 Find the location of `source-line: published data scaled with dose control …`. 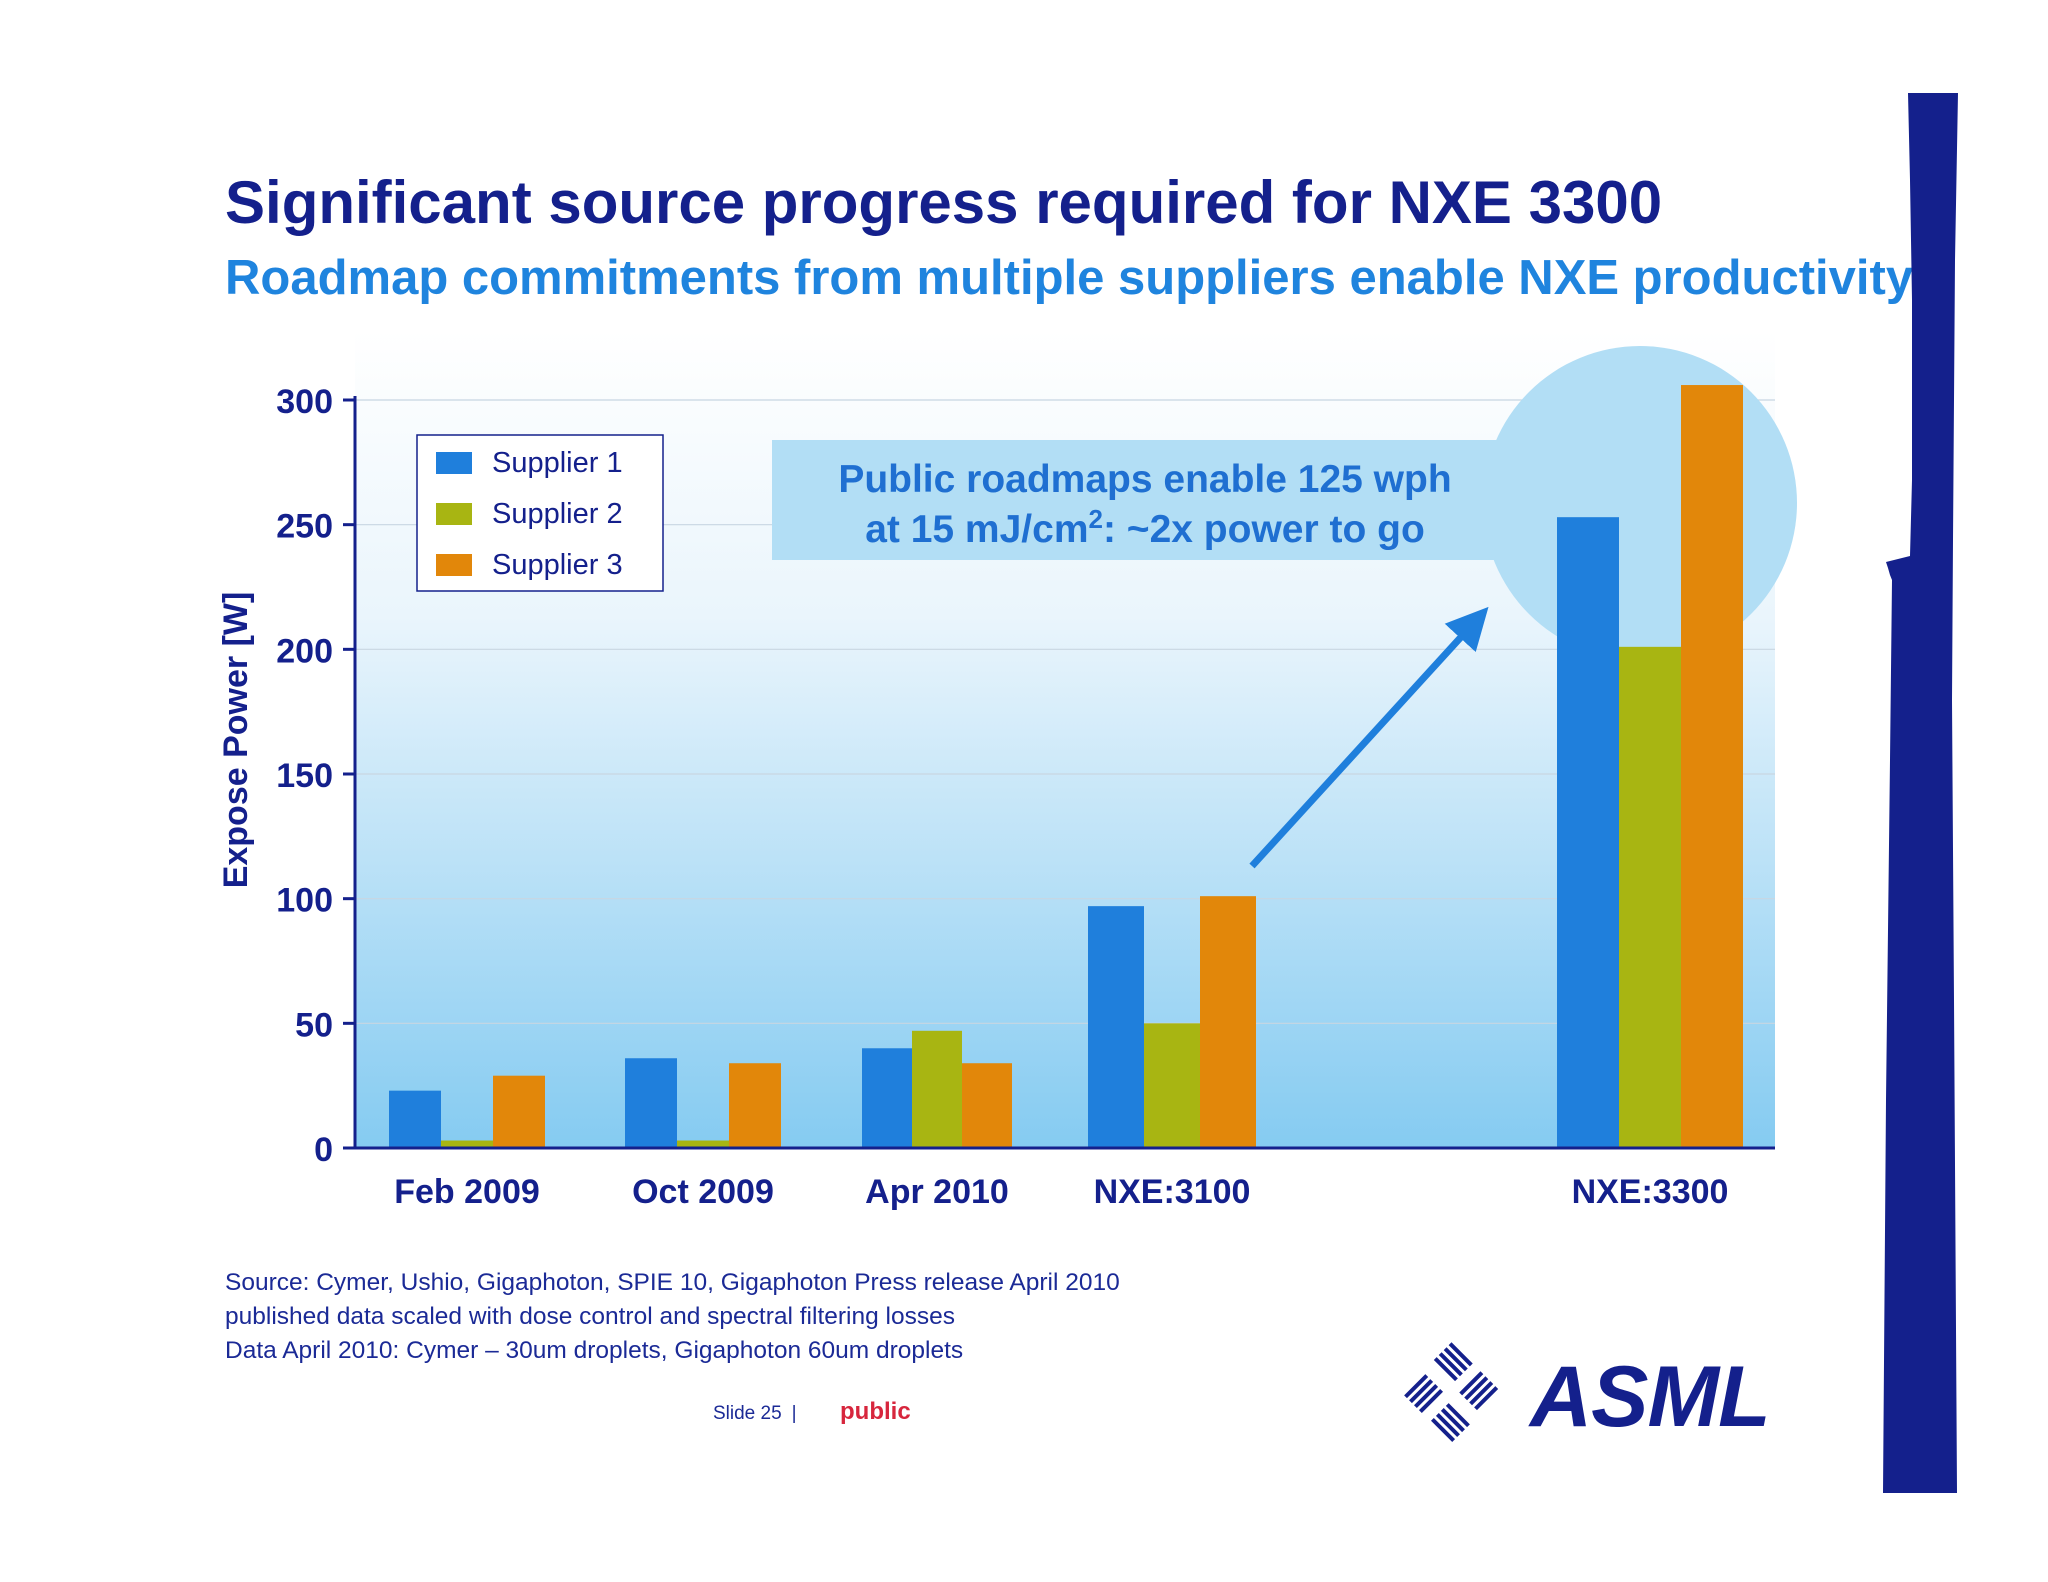

source-line: published data scaled with dose control … is located at coordinates (590, 1316).